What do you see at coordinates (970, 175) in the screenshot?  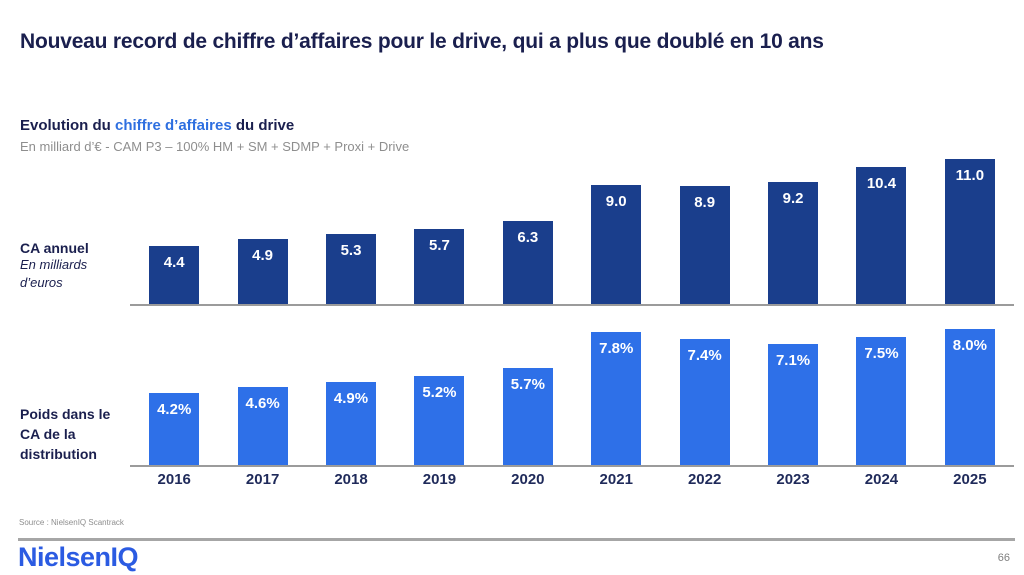 I see `bar-value-label: 11.0` at bounding box center [970, 175].